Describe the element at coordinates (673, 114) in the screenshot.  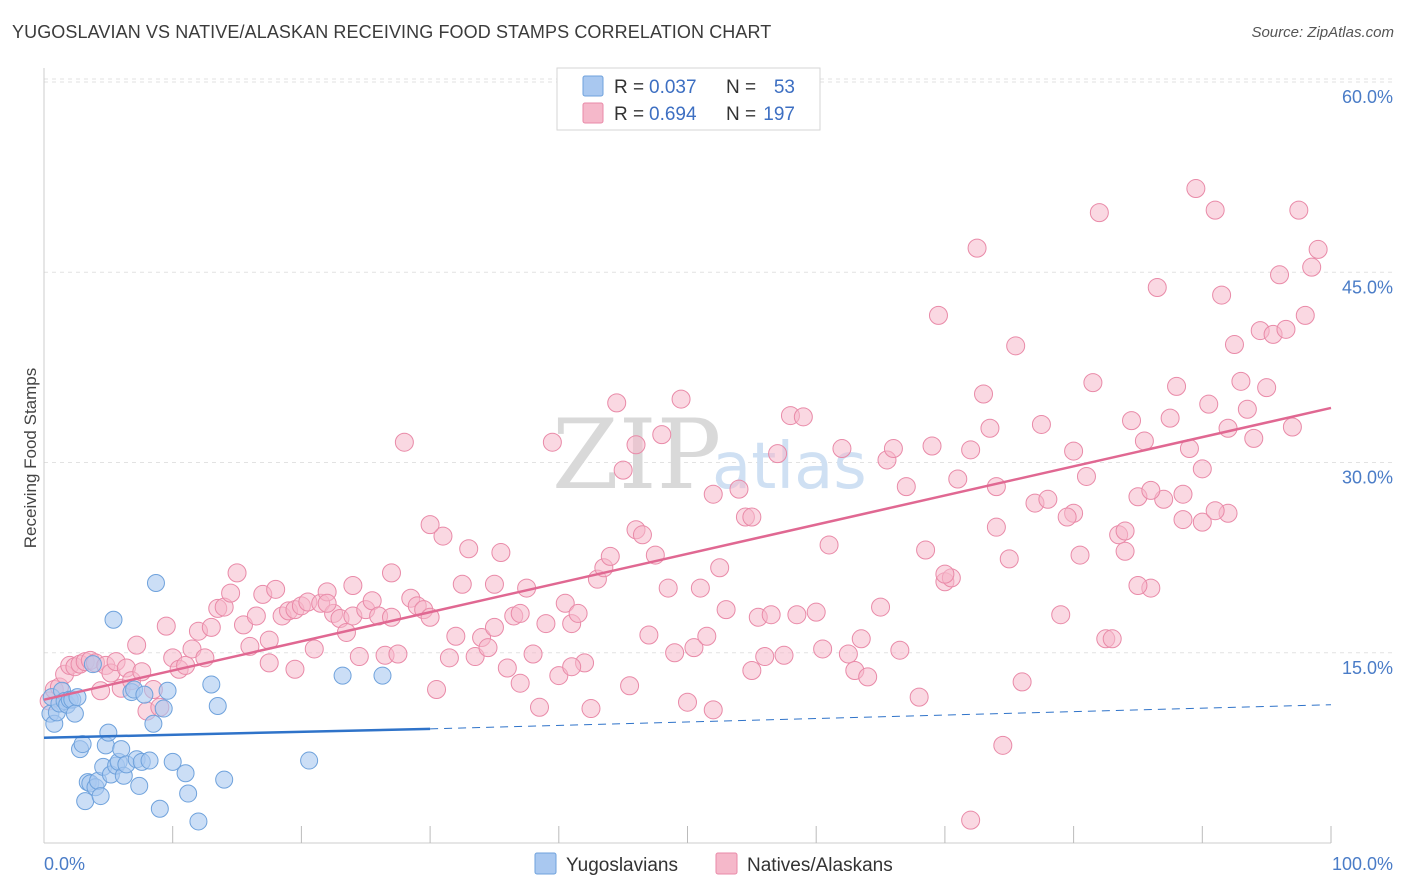
I see `legend-r-value-2: 0.694` at that location.